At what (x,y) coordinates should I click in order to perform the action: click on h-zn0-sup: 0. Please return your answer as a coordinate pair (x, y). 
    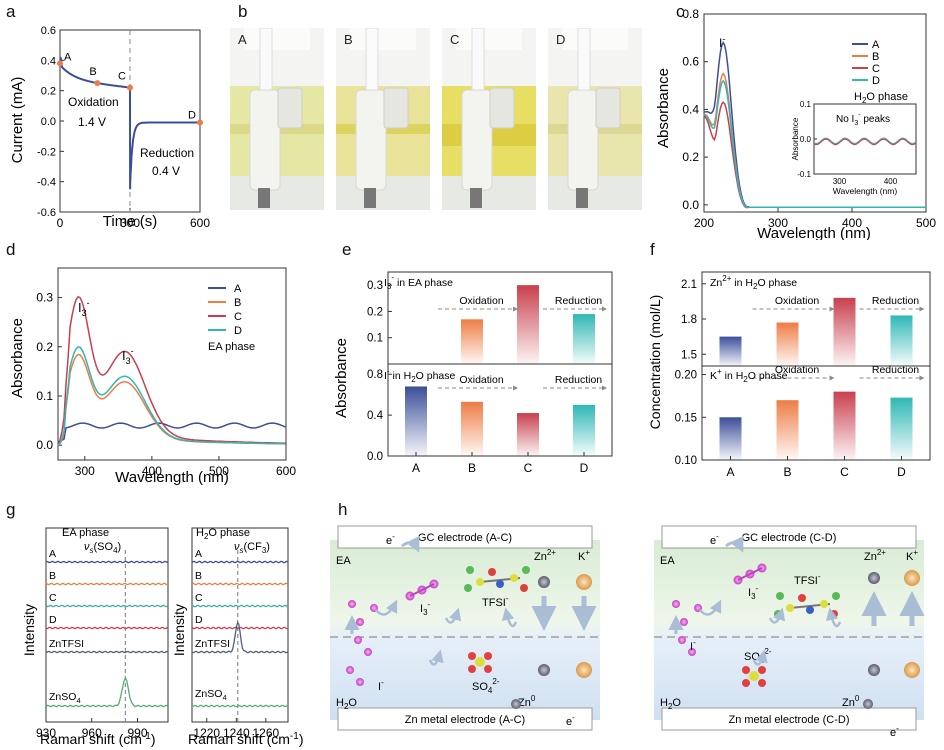
    Looking at the image, I should click on (533, 698).